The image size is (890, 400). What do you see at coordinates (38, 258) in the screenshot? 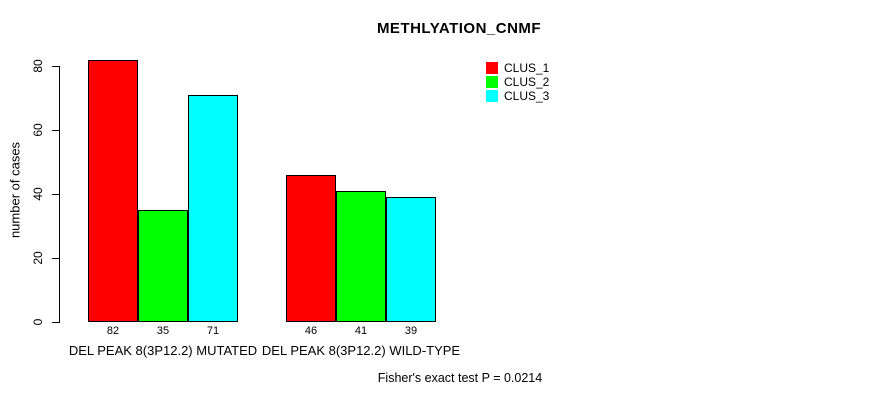
I see `y-axis-tick-label: 20` at bounding box center [38, 258].